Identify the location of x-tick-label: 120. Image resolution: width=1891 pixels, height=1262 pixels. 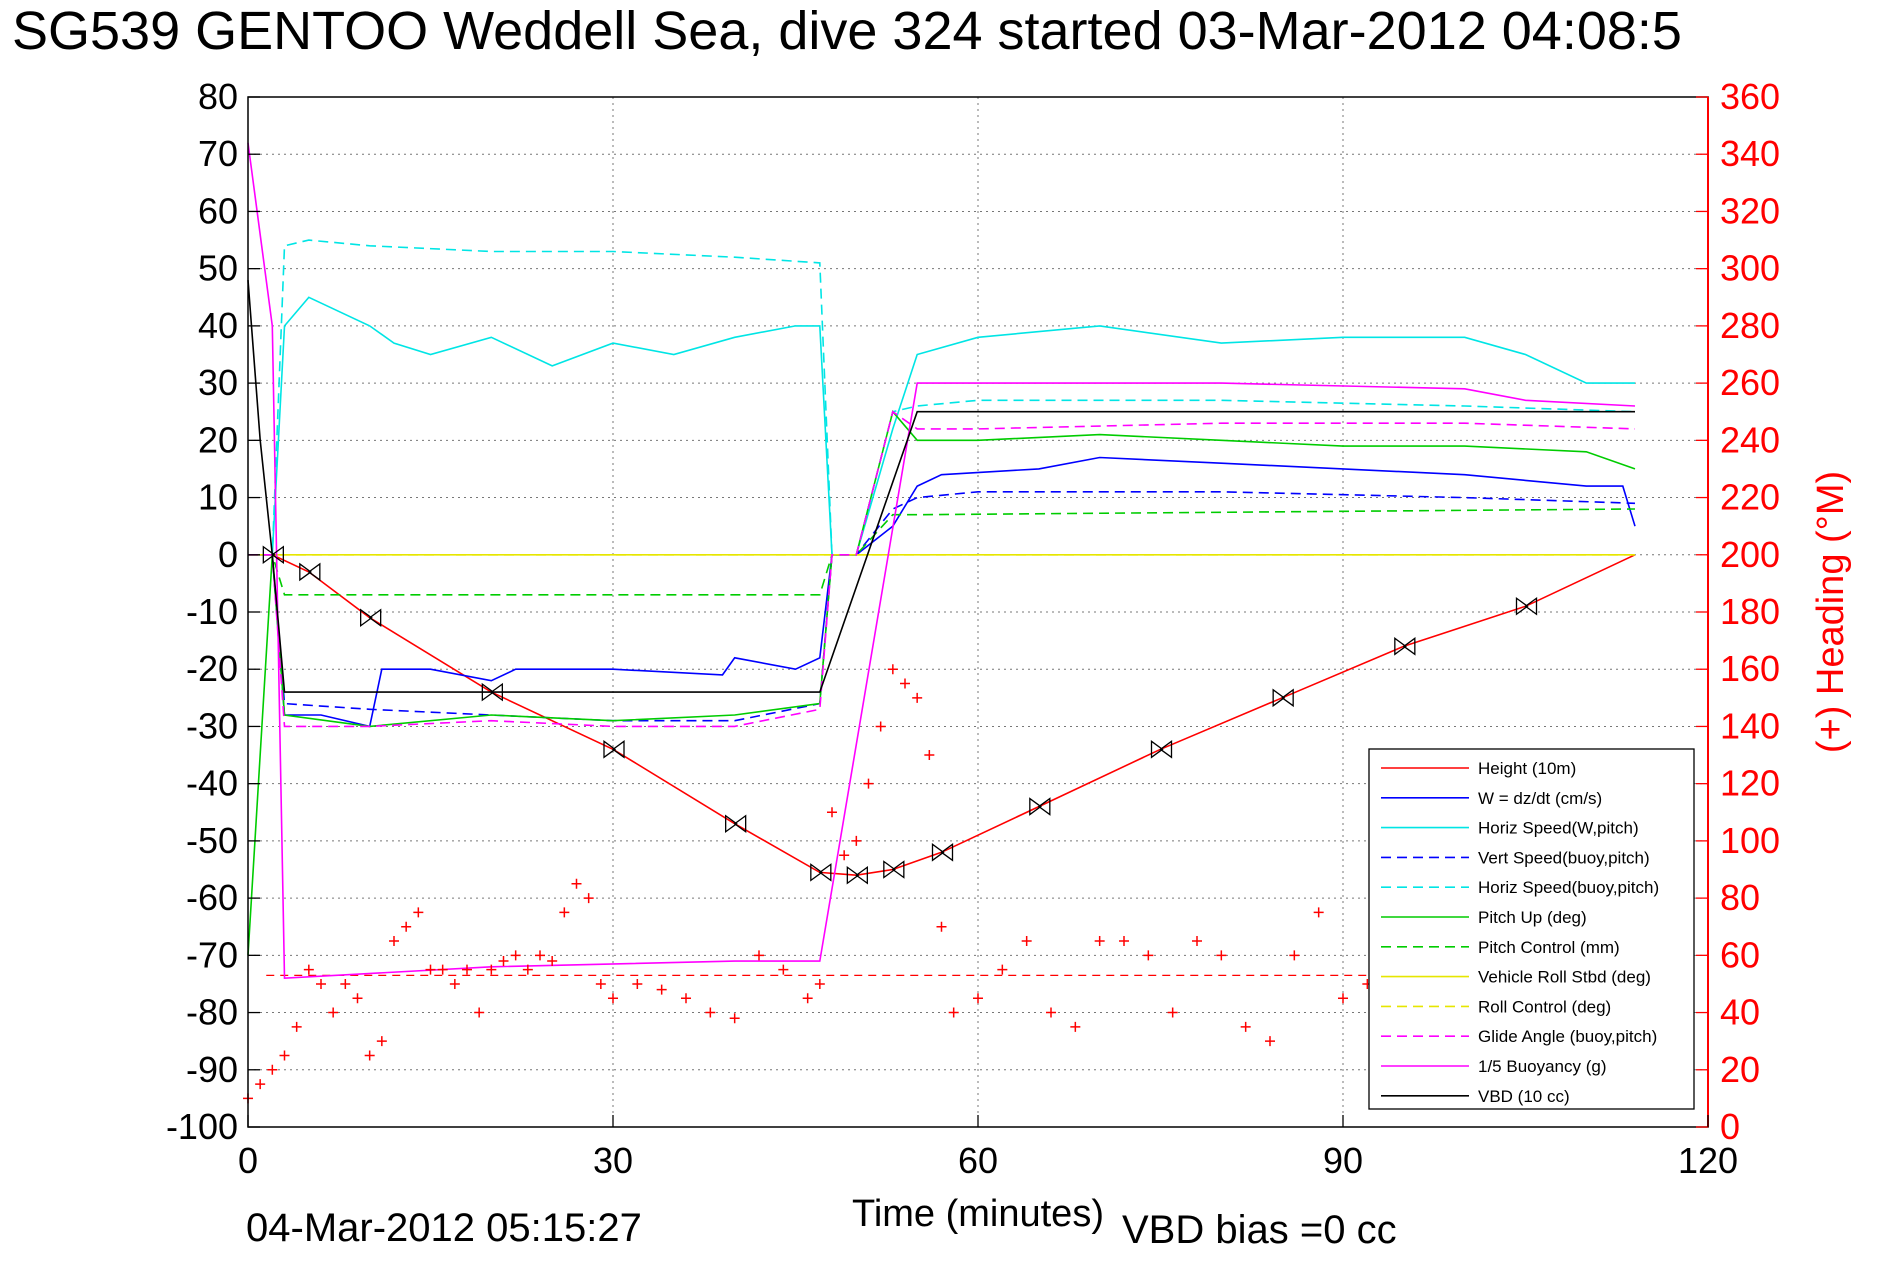
(1708, 1160).